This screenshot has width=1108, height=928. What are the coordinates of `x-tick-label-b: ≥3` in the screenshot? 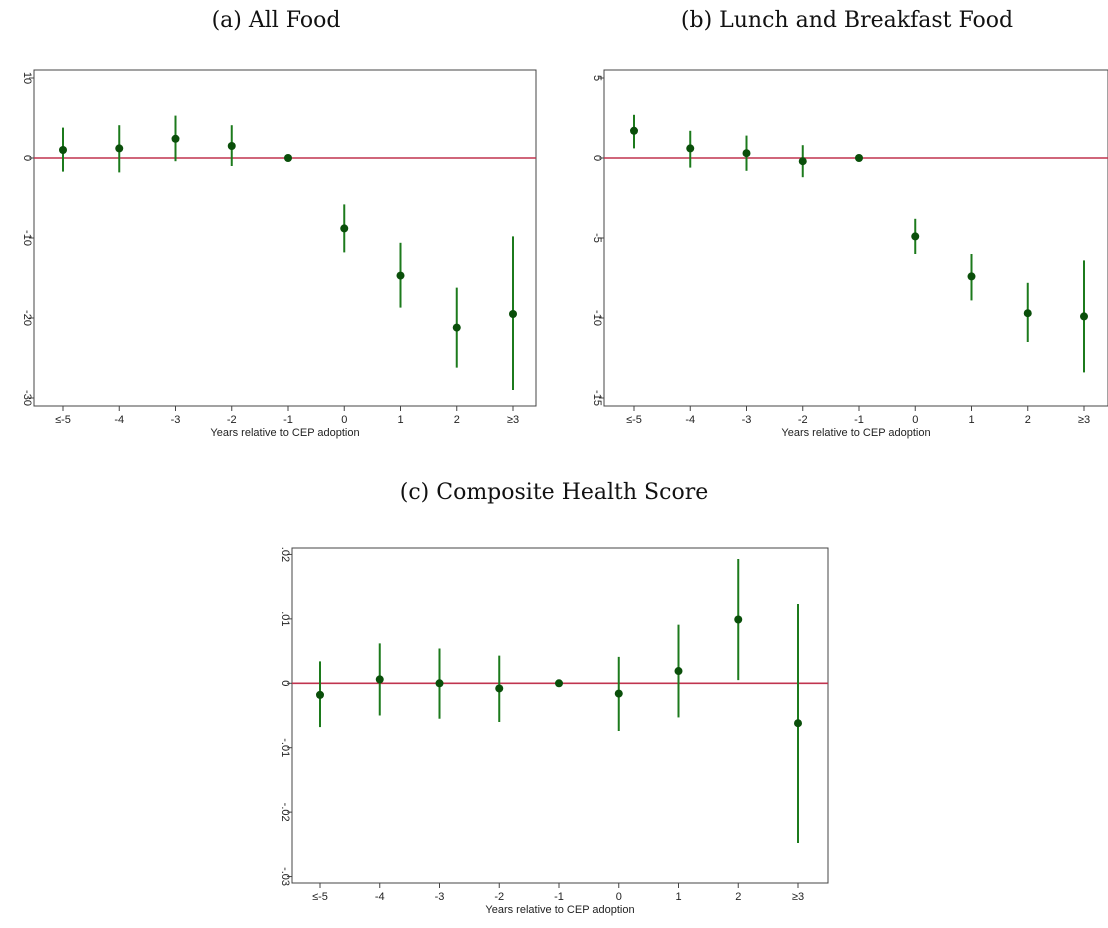 It's located at (1084, 420).